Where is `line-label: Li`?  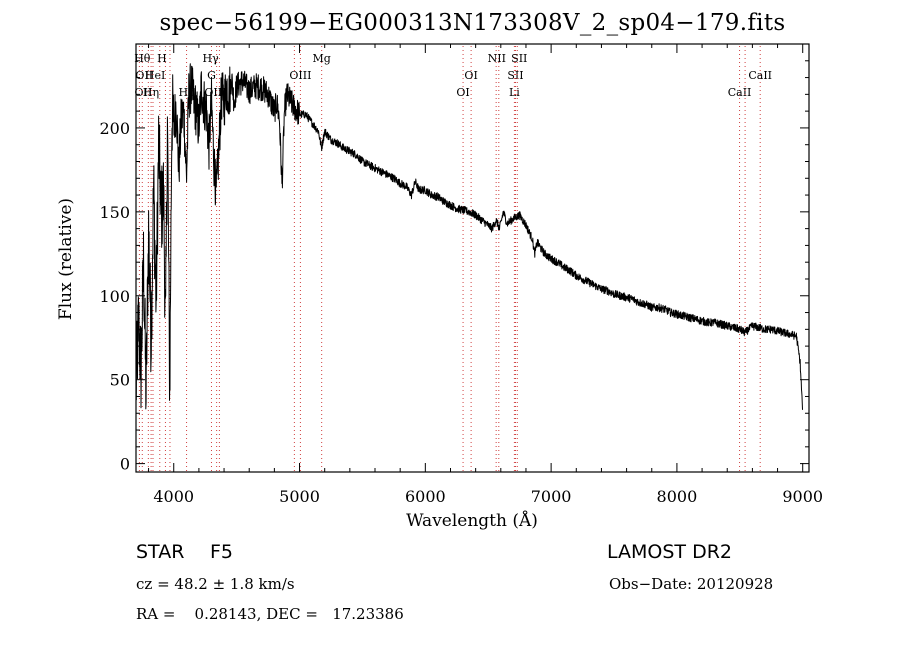
line-label: Li is located at coordinates (514, 92).